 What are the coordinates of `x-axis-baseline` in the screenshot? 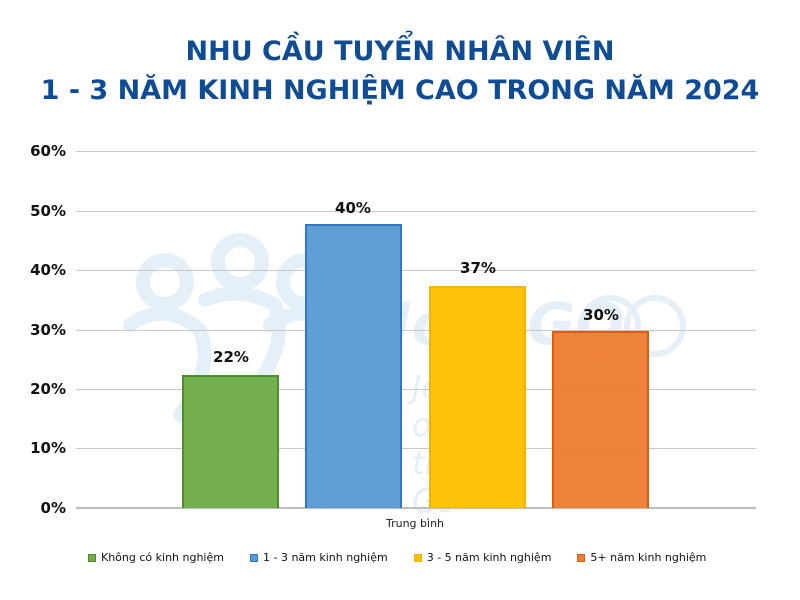 It's located at (416, 508).